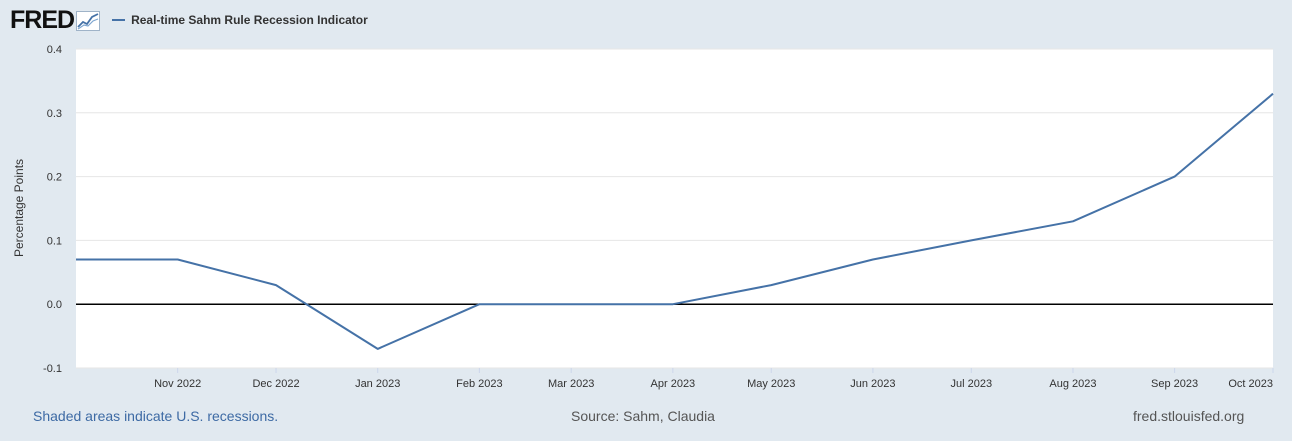 This screenshot has width=1292, height=441. Describe the element at coordinates (1174, 384) in the screenshot. I see `x-tick-label: Sep 2023` at that location.